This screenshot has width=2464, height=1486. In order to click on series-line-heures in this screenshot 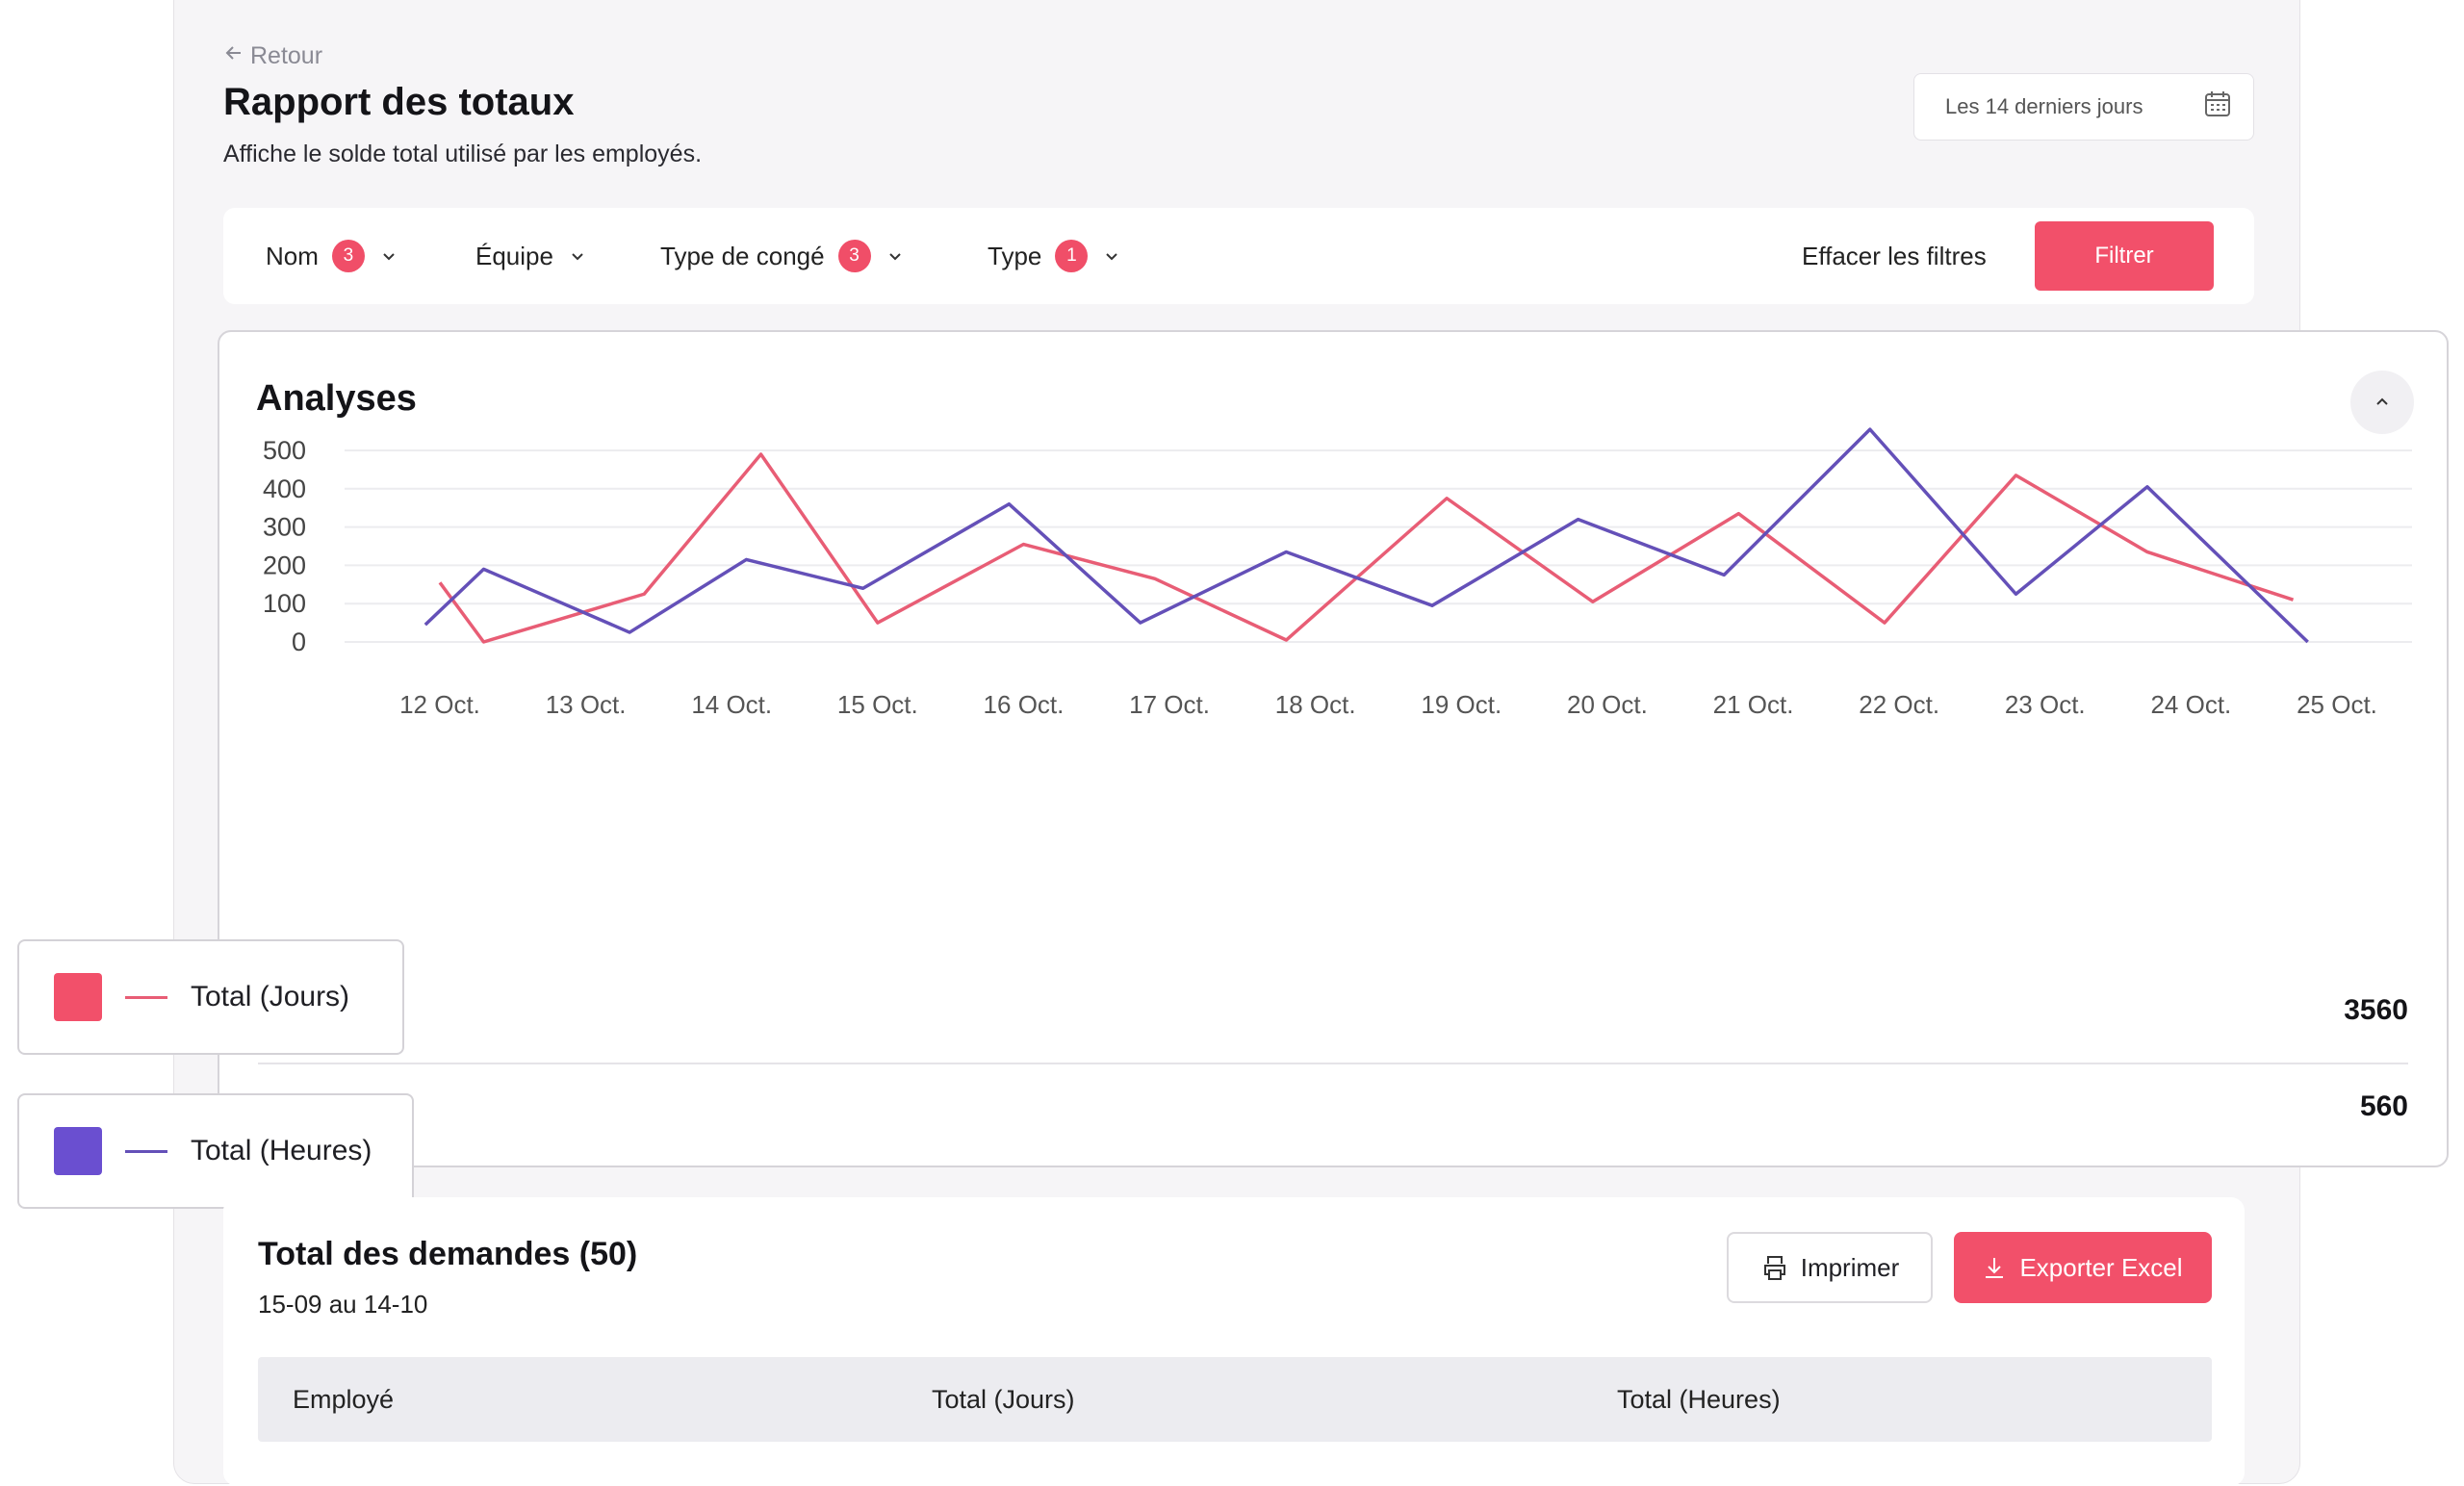, I will do `click(1366, 535)`.